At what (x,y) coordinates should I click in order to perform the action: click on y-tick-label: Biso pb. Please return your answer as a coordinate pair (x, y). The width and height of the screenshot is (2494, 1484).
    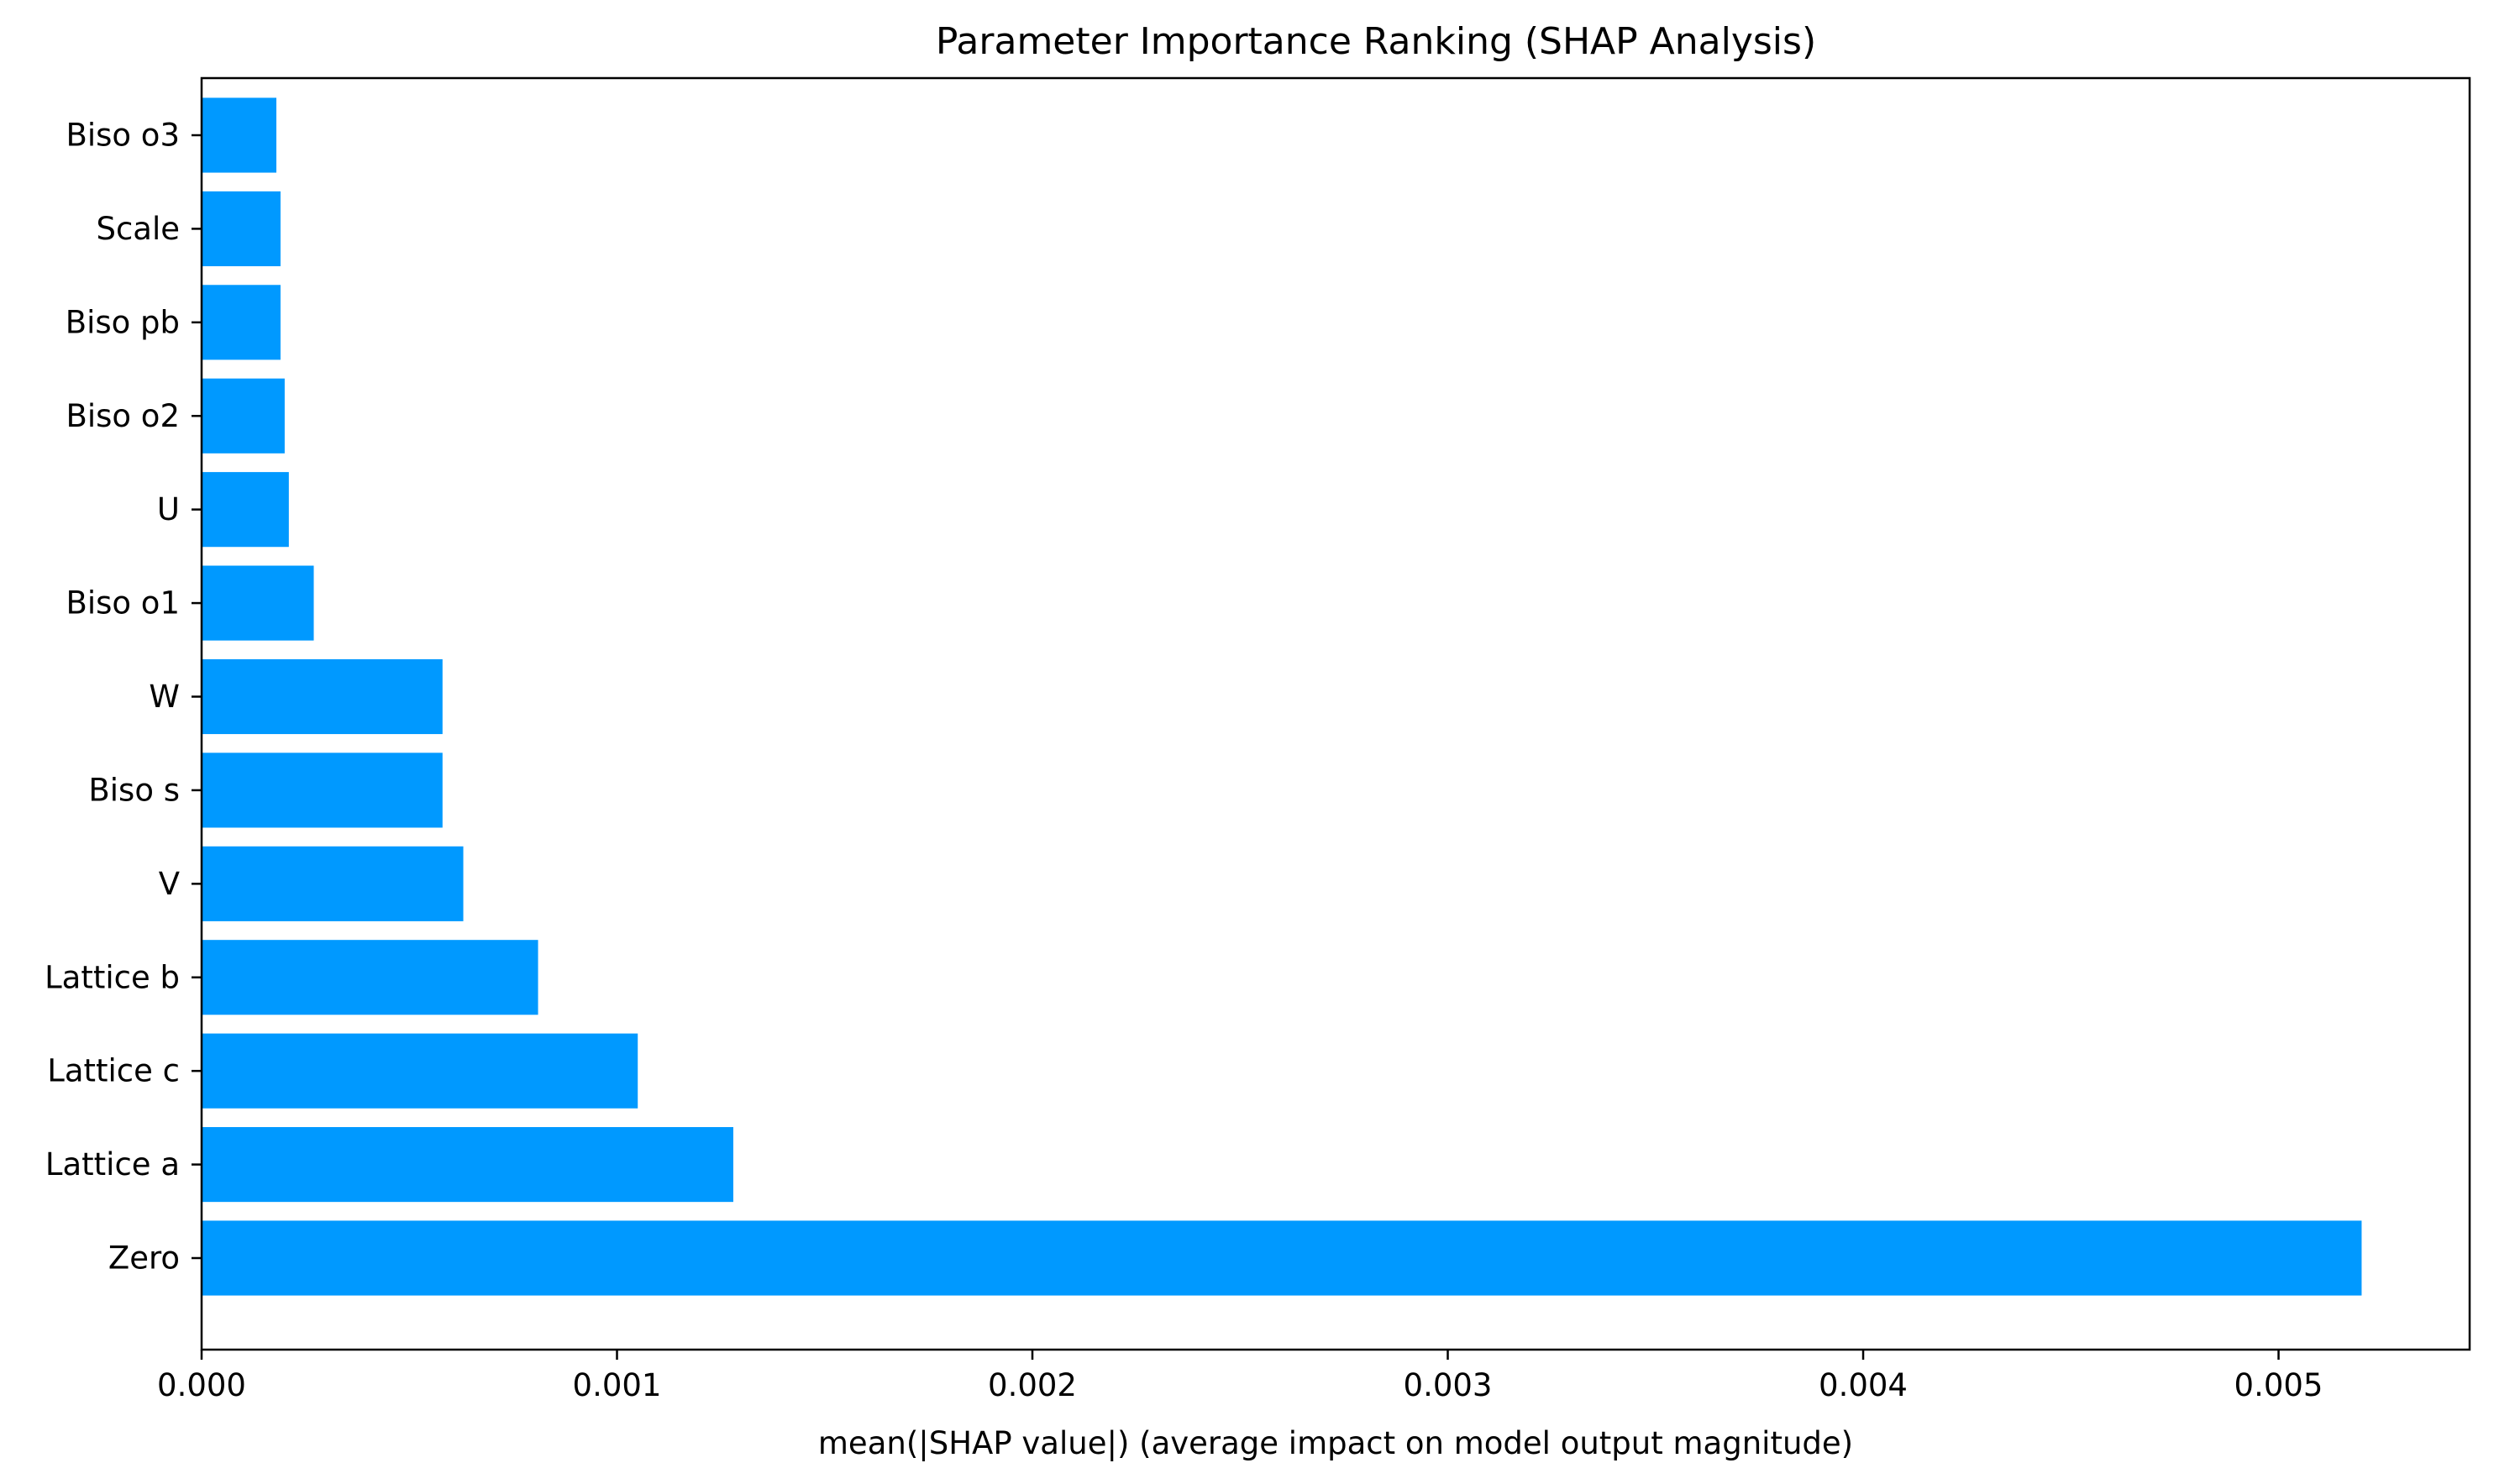
    Looking at the image, I should click on (123, 322).